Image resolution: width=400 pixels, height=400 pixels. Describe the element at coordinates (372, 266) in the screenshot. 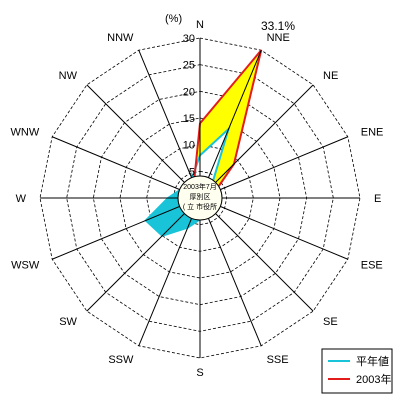

I see `direction-label-ese: ESE` at that location.